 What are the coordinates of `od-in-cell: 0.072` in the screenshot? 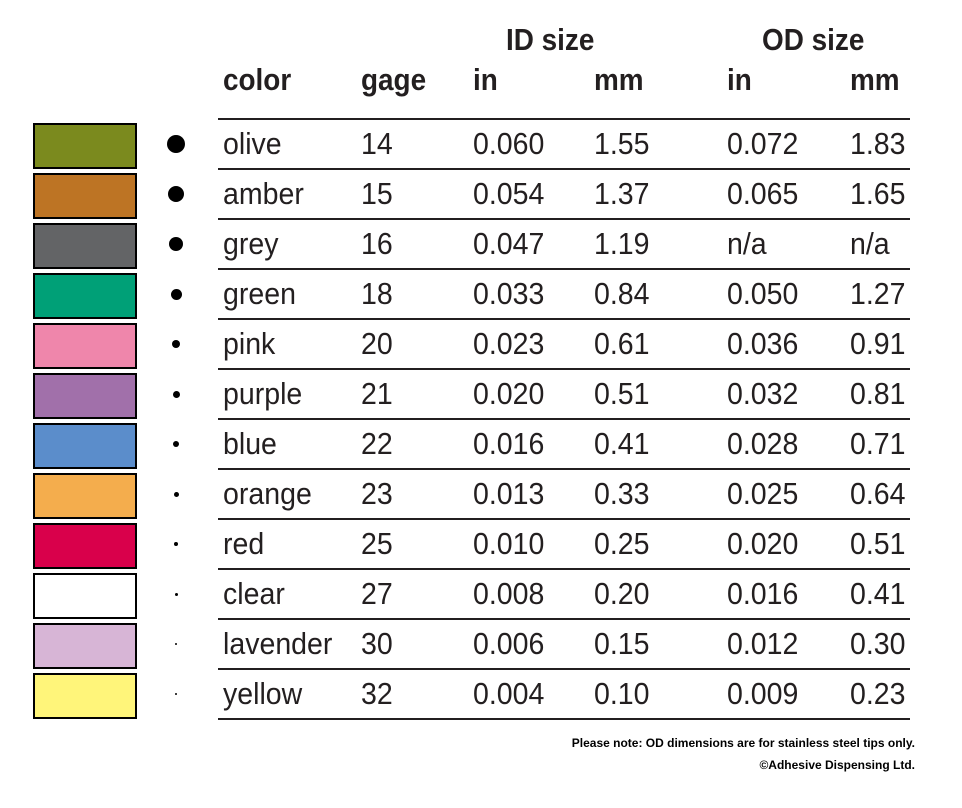 It's located at (763, 143).